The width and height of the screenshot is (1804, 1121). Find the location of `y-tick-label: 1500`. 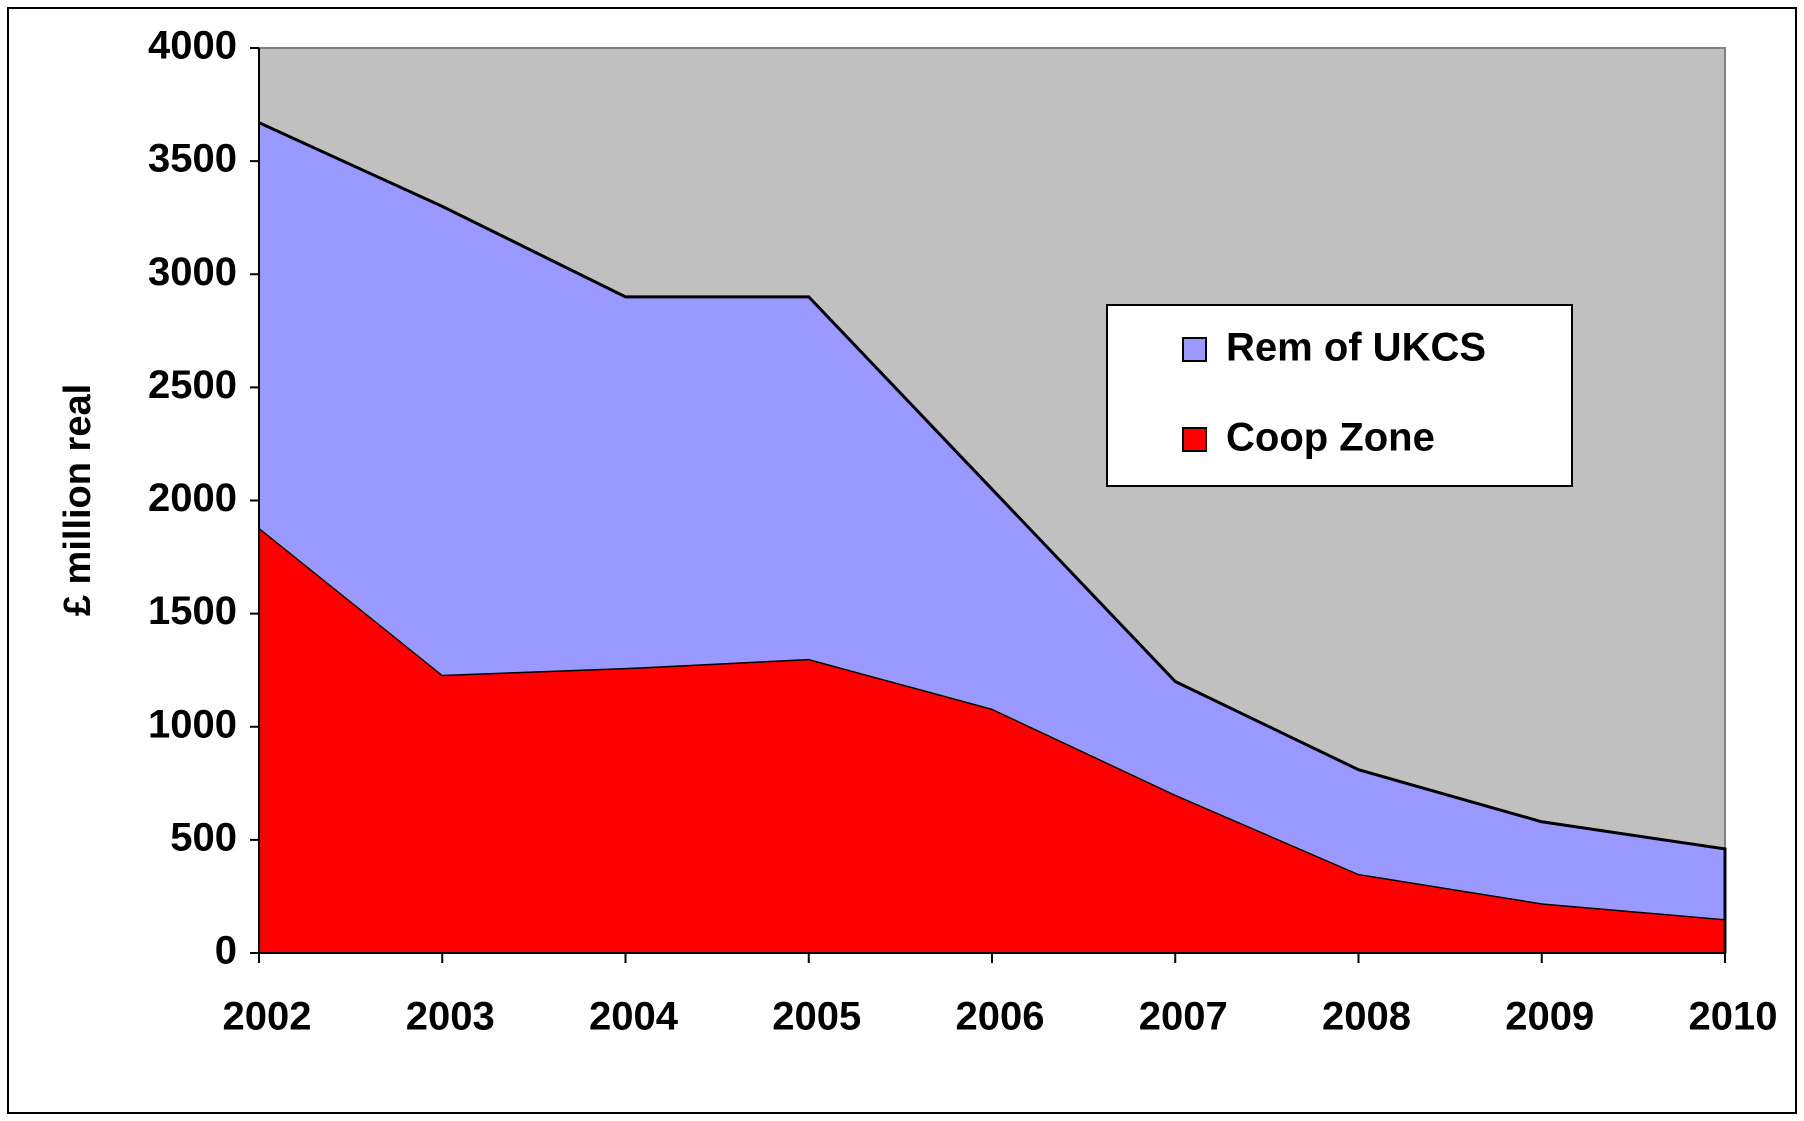

y-tick-label: 1500 is located at coordinates (192, 611).